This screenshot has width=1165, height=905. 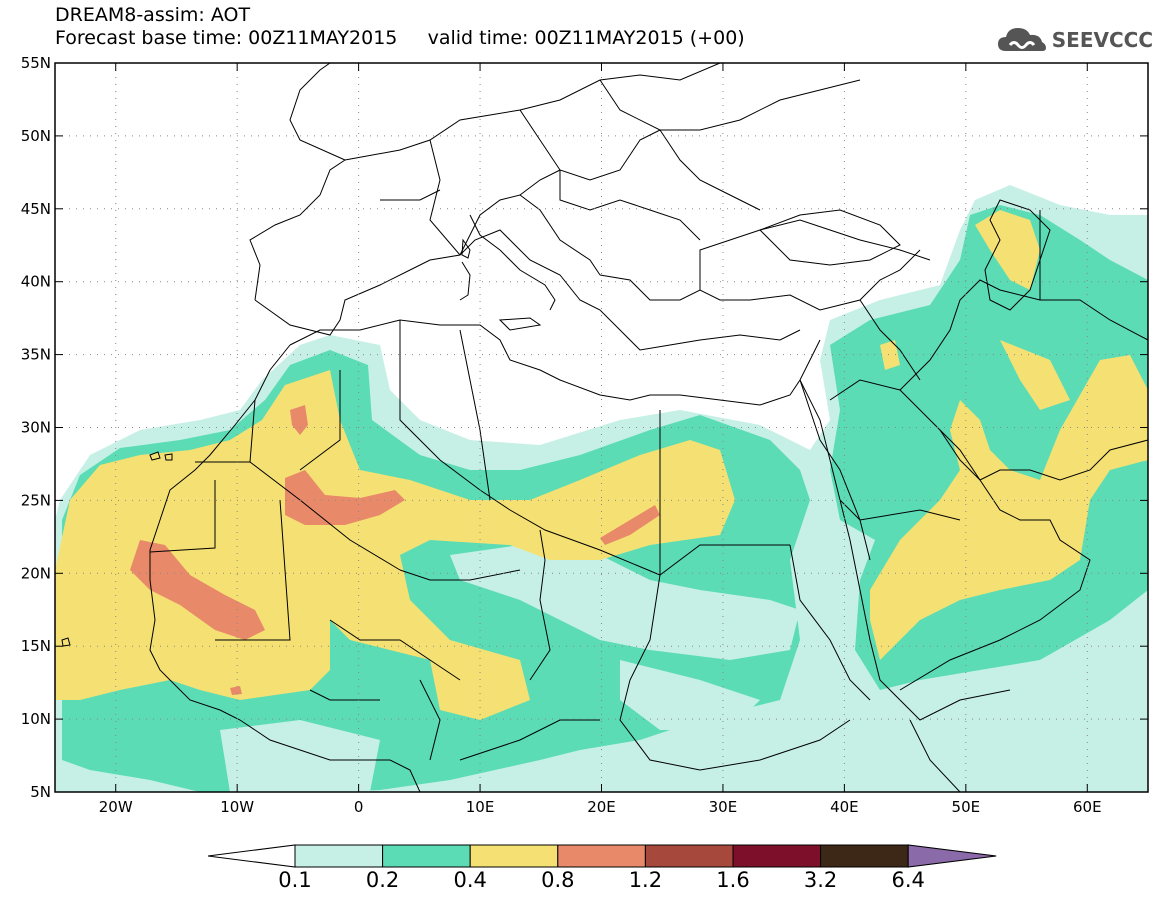 I want to click on lat-label: 30N, so click(x=36, y=428).